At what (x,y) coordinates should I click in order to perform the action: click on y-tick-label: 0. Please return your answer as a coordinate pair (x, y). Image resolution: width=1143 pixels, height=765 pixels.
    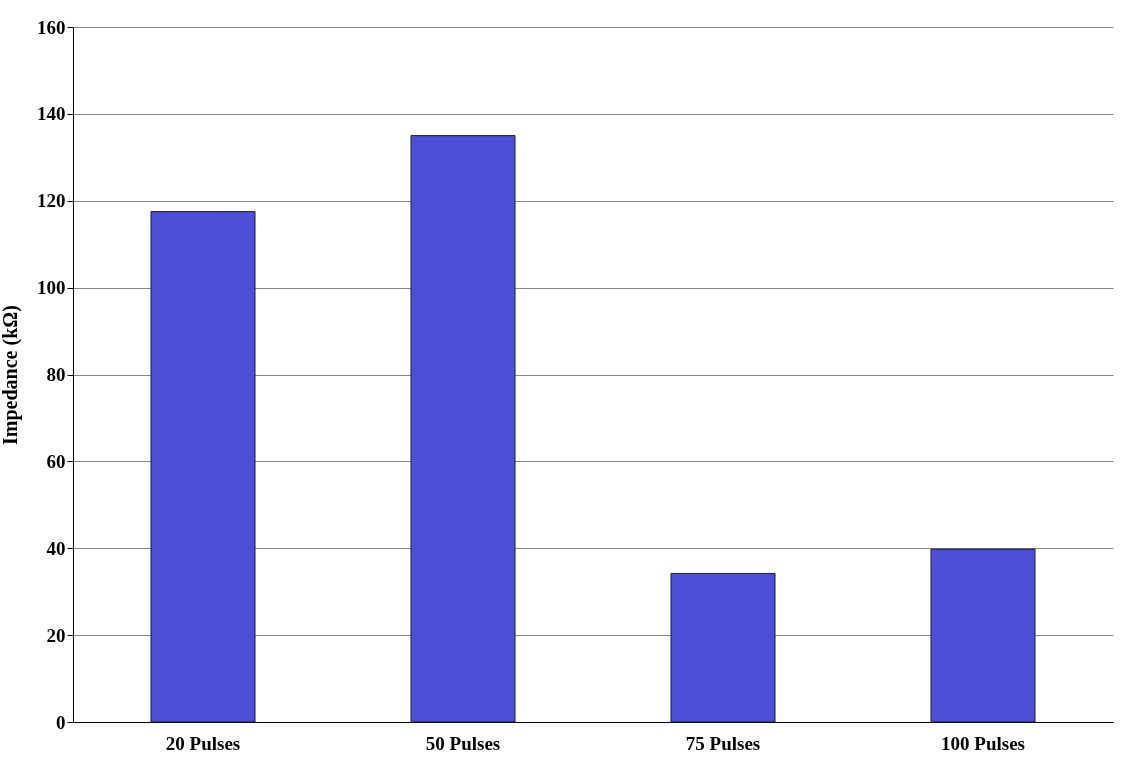
    Looking at the image, I should click on (61, 722).